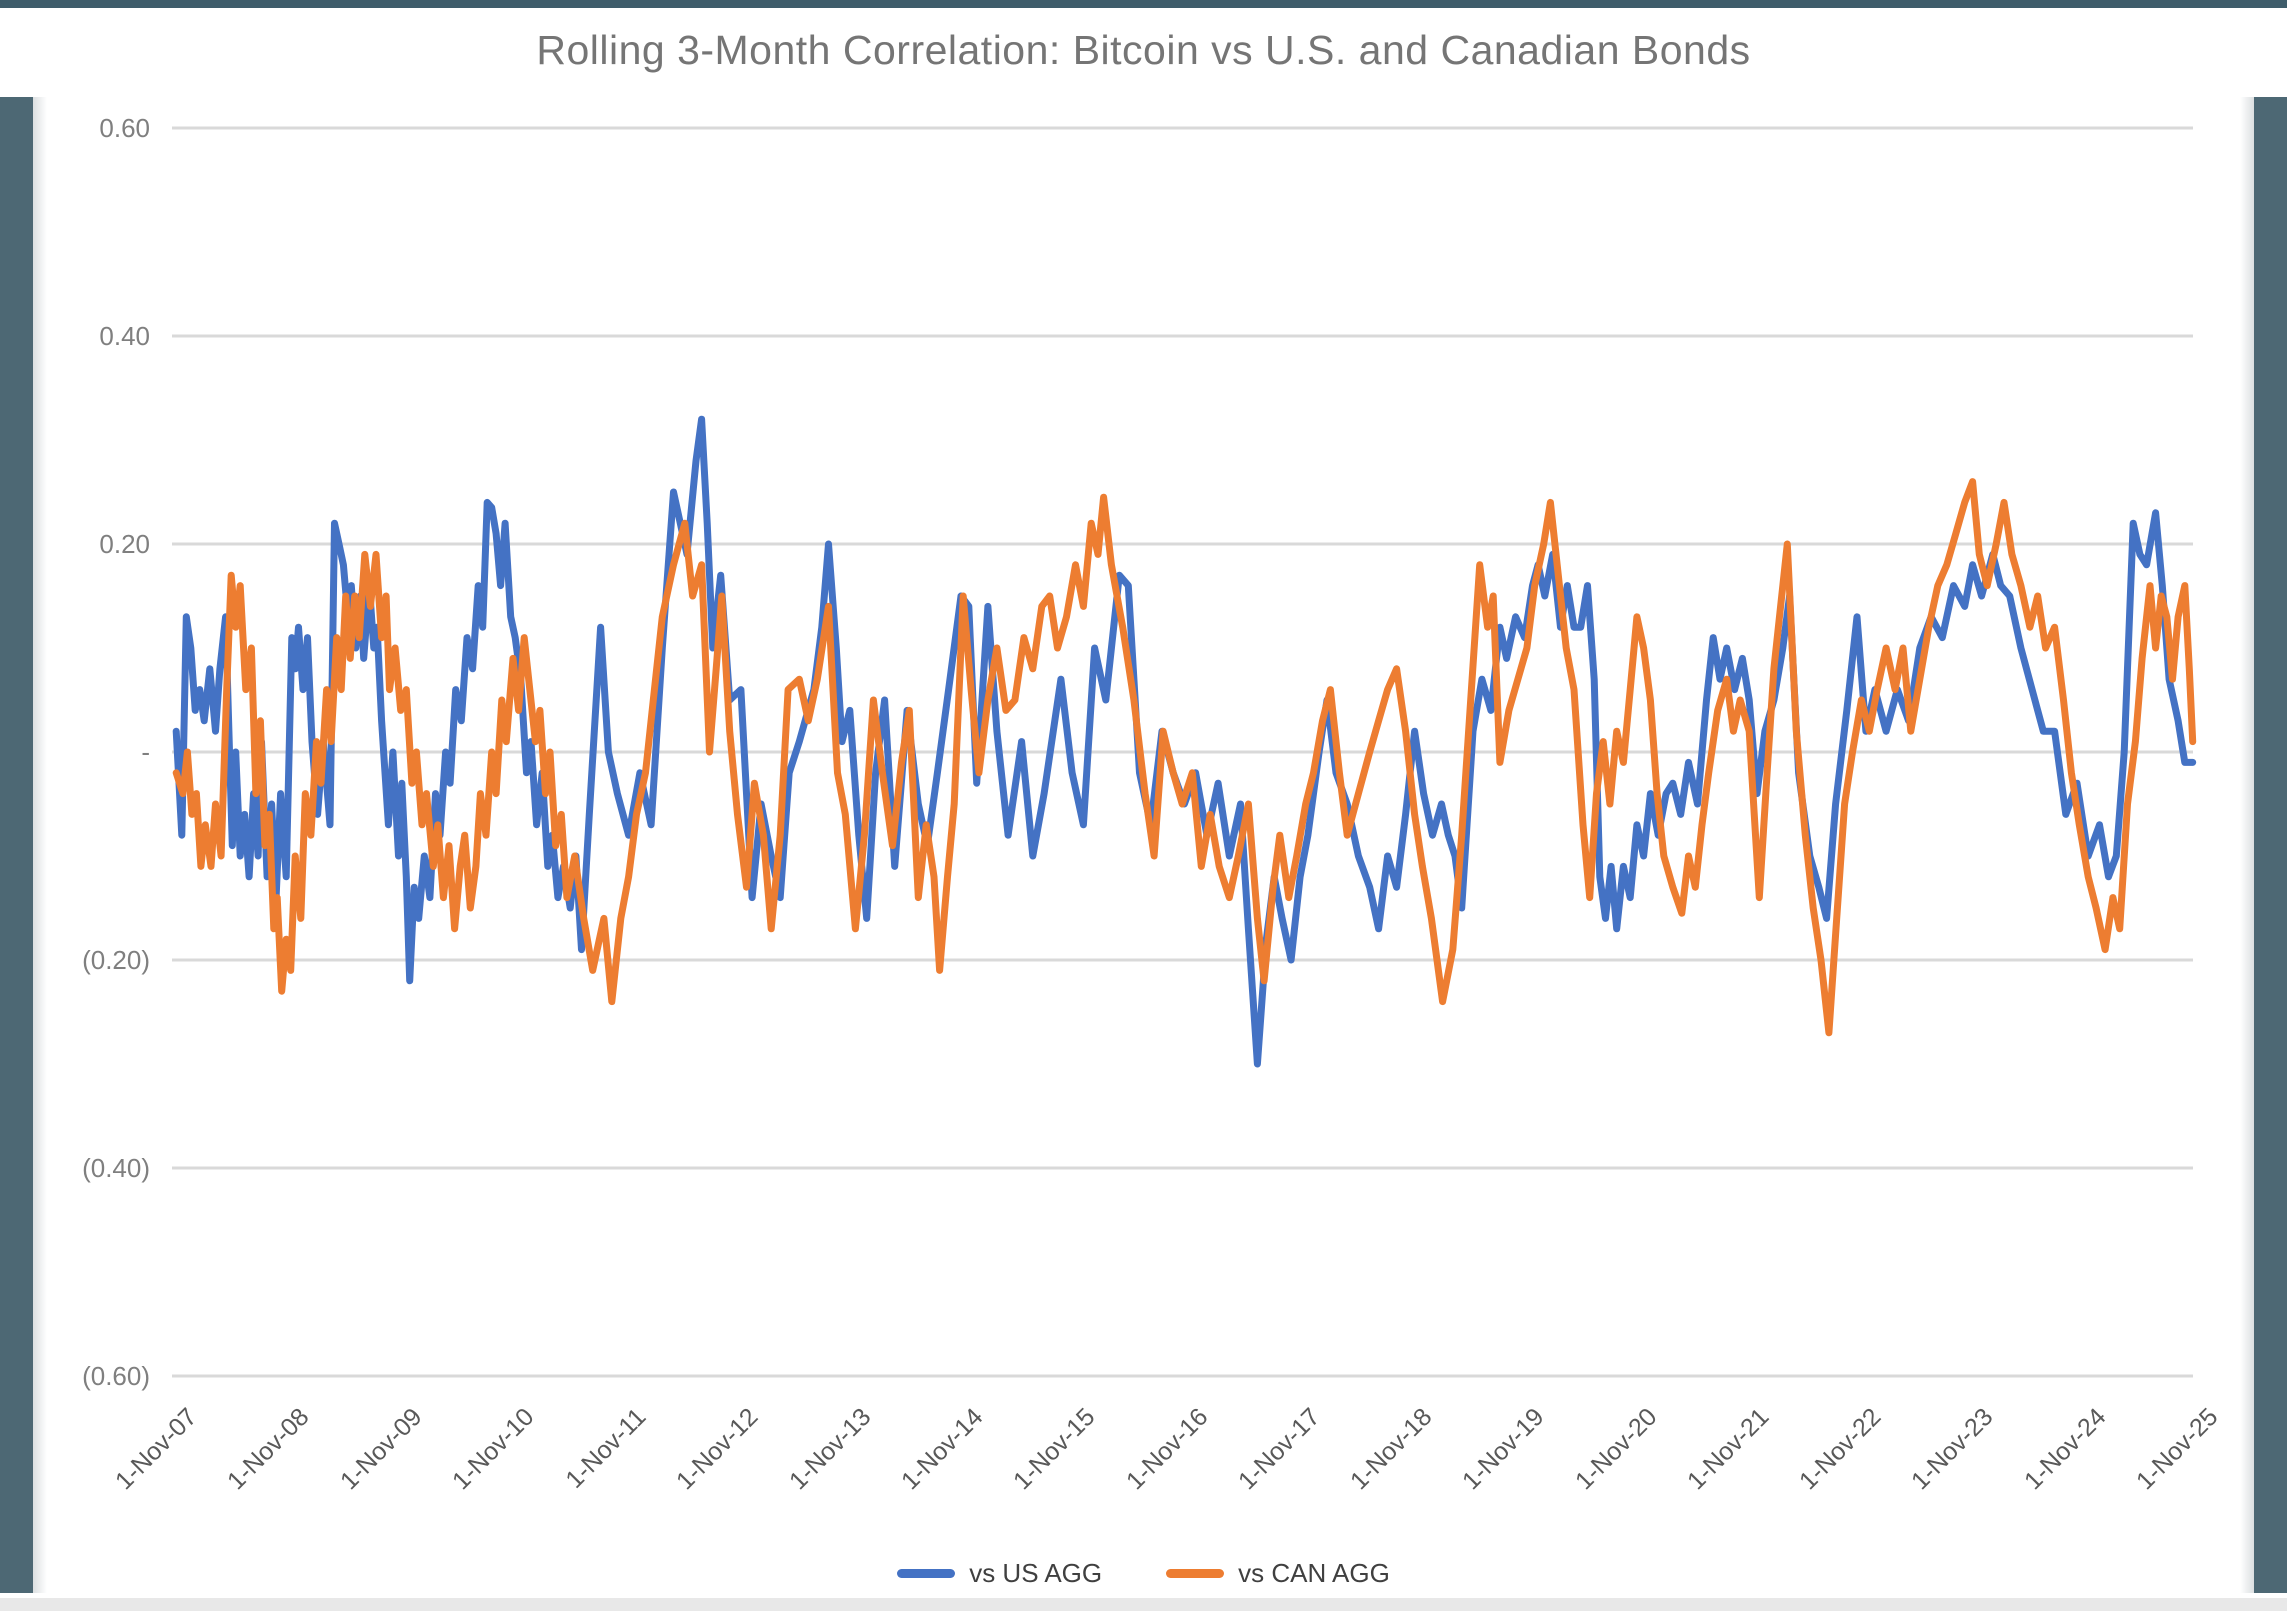  I want to click on legend-label-can-agg: vs CAN AGG, so click(1314, 1572).